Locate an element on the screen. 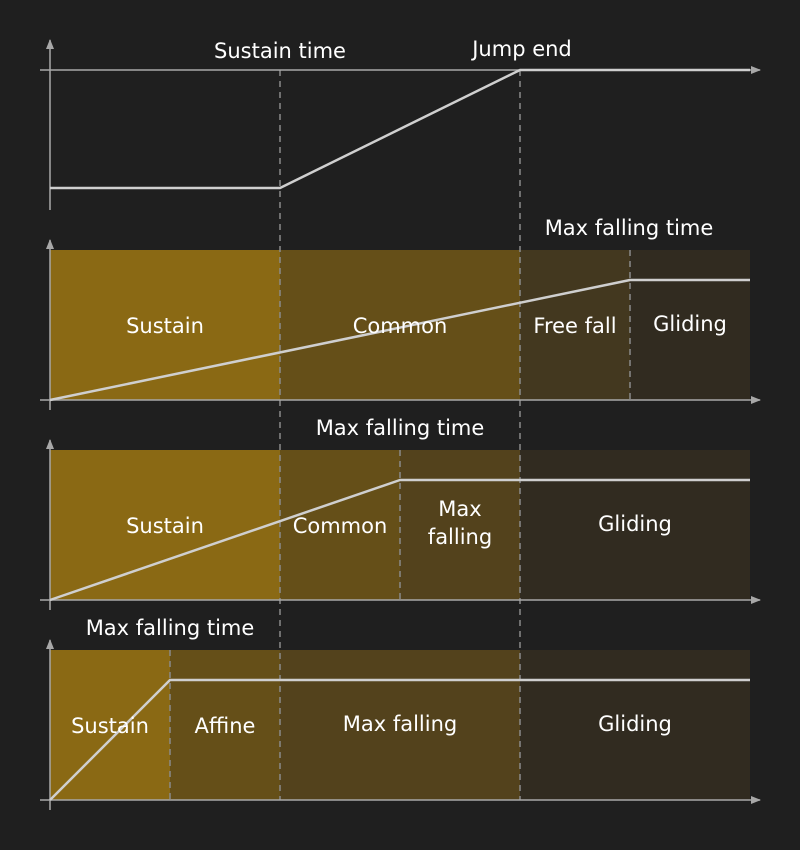 This screenshot has width=800, height=850. panel-2-sustain-label: Sustain is located at coordinates (165, 526).